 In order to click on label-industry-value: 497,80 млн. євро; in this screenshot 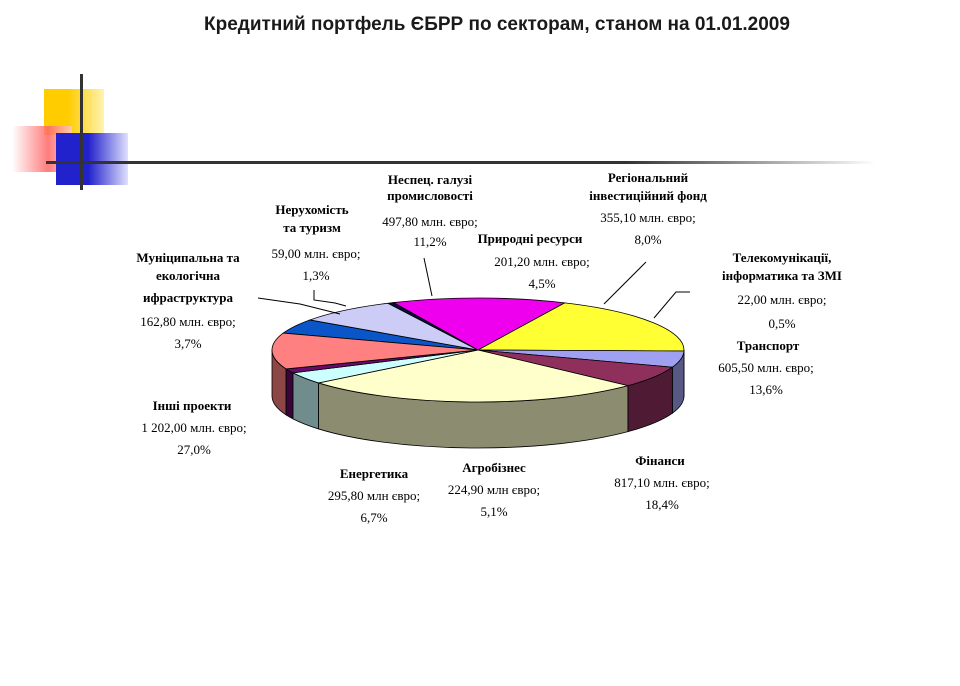, I will do `click(430, 221)`.